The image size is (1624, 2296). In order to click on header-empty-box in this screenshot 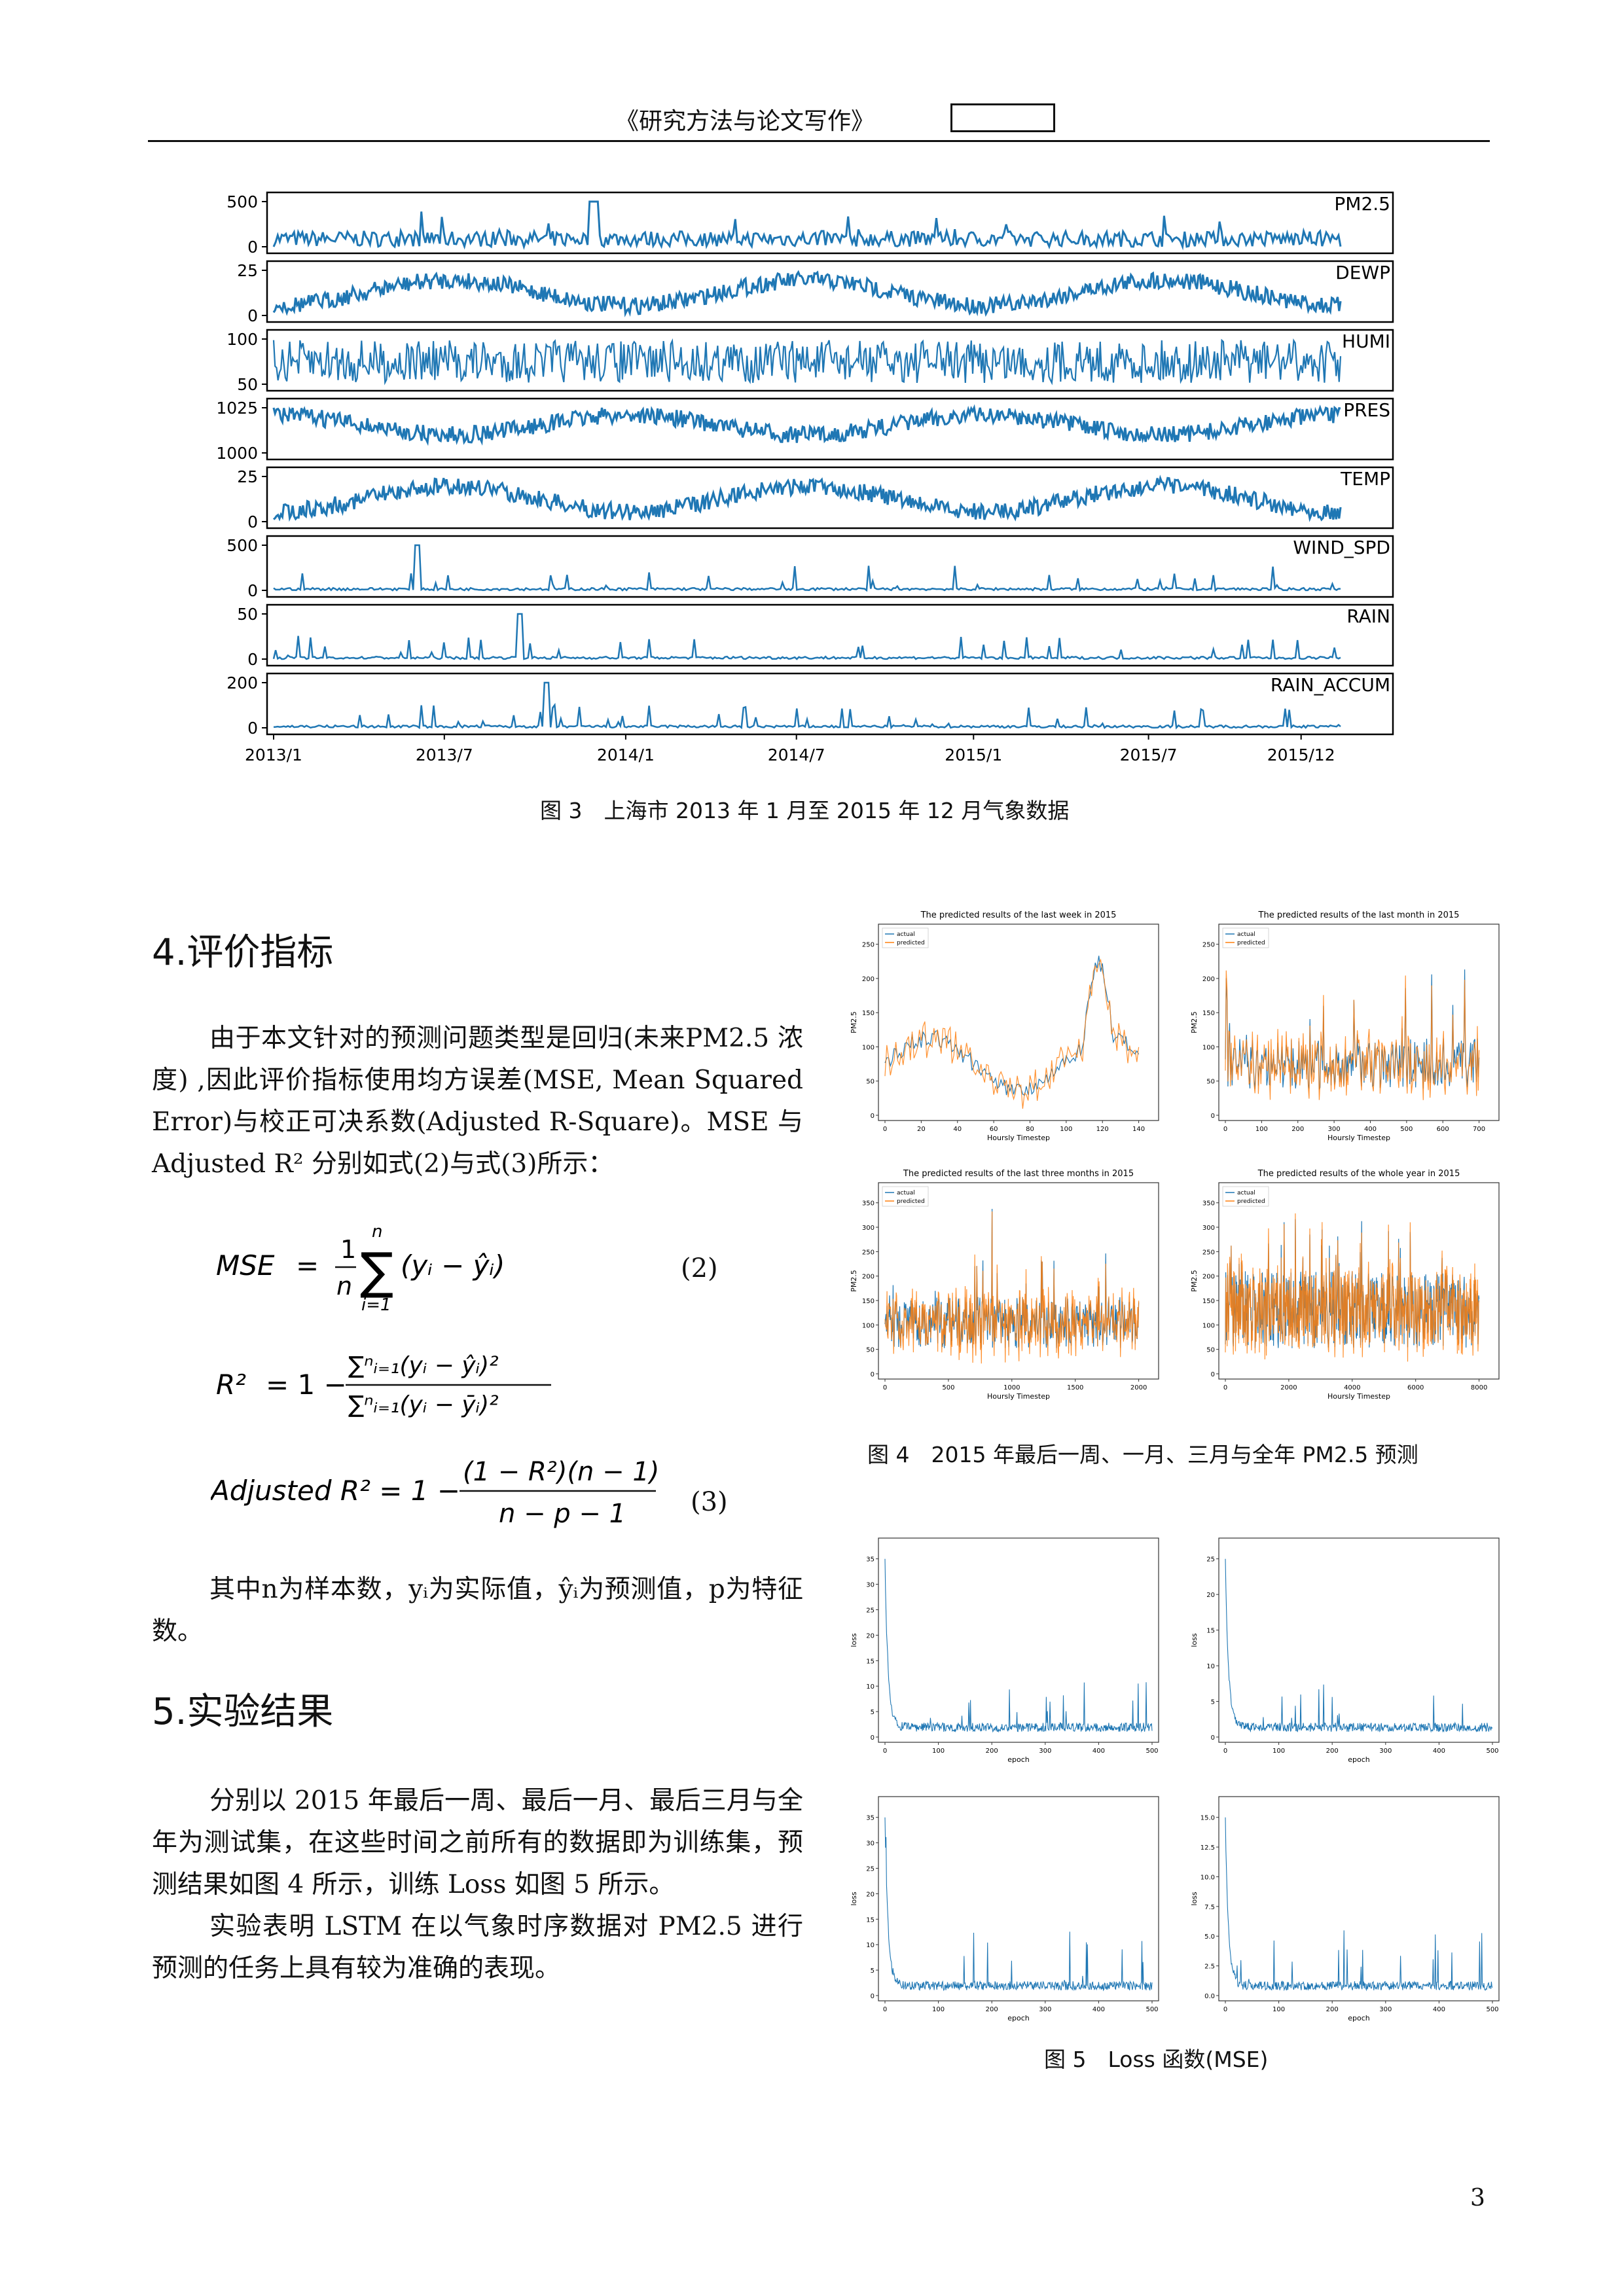, I will do `click(1002, 117)`.